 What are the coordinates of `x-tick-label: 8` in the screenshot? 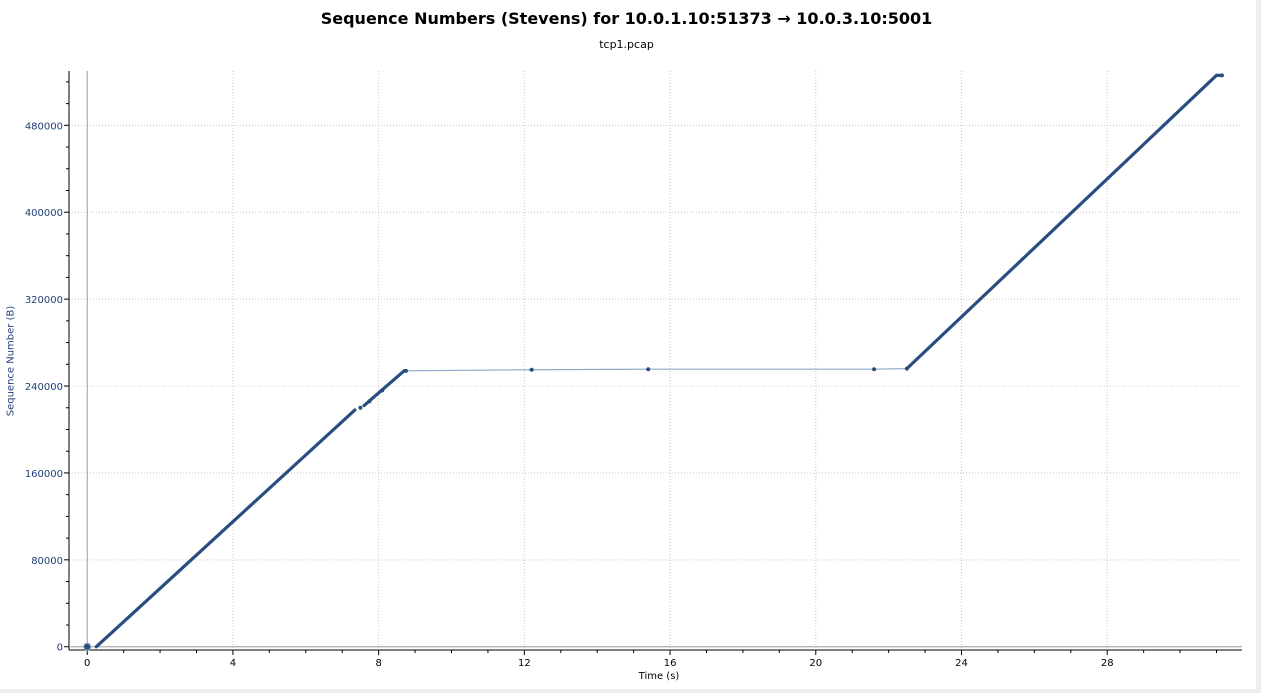 It's located at (378, 663).